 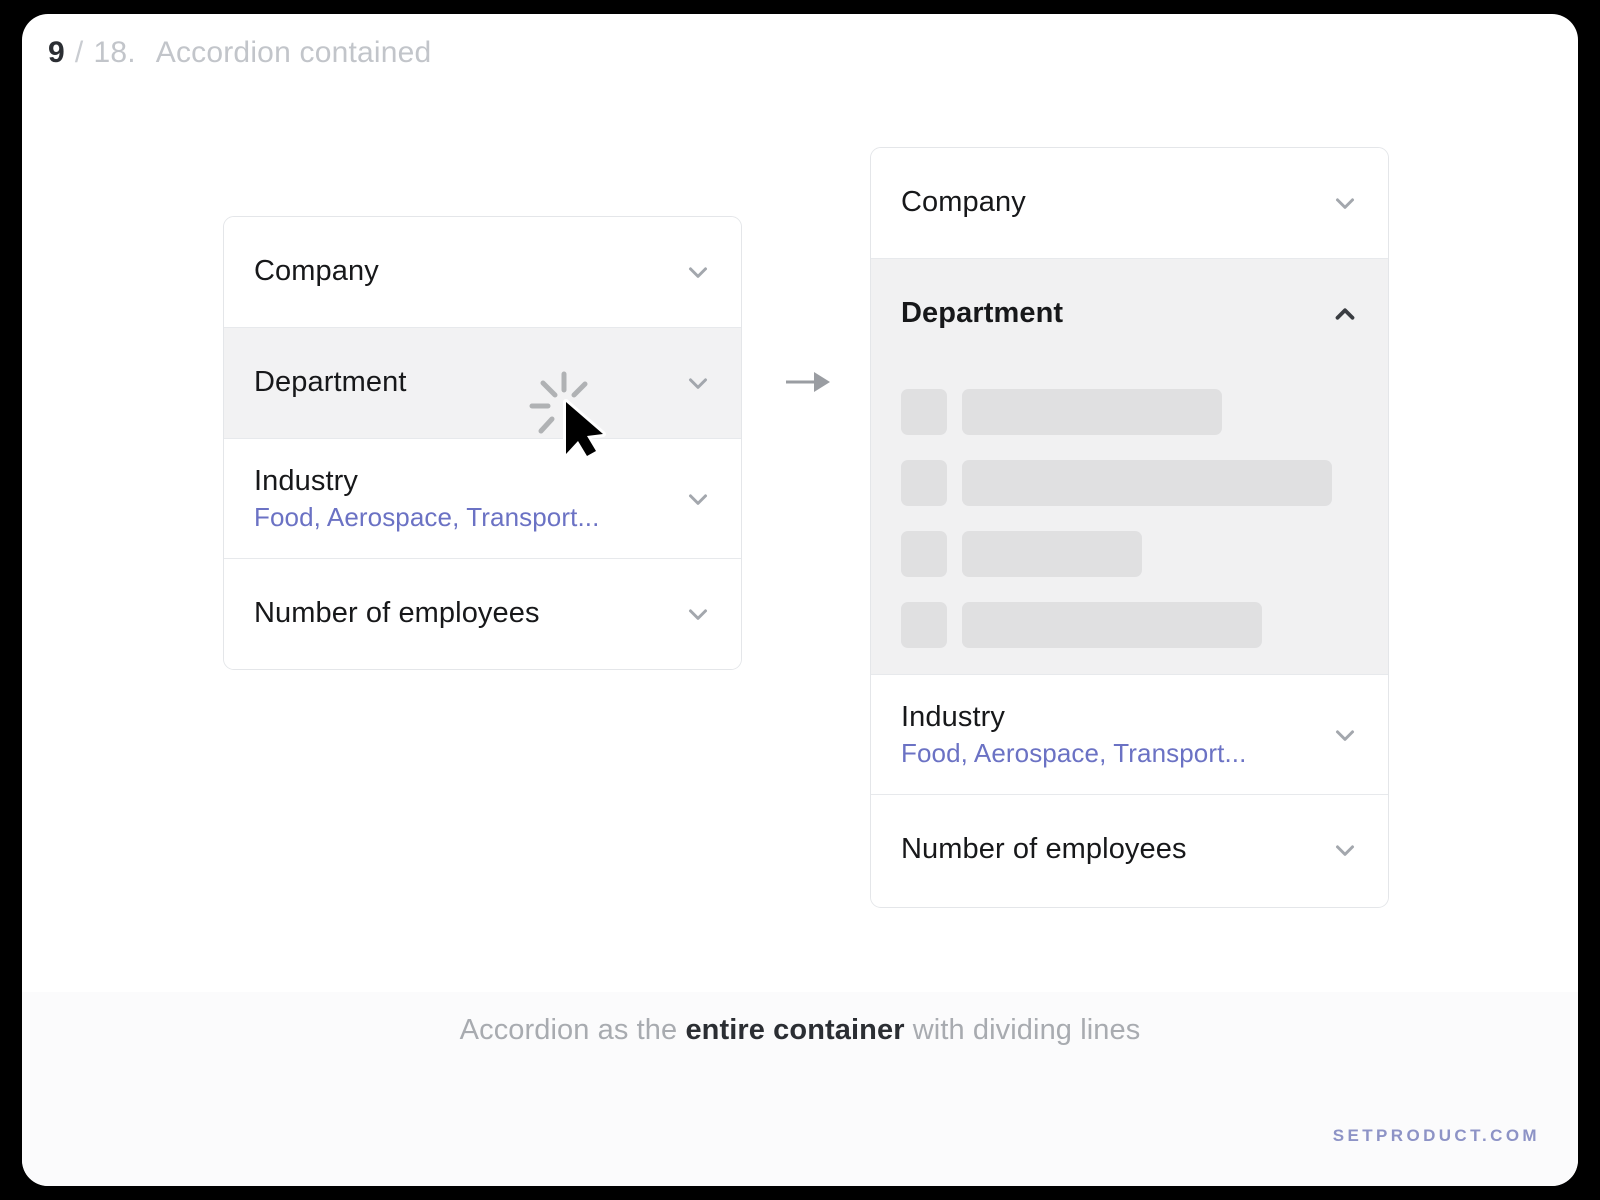 I want to click on accordion-panel-department, so click(x=1129, y=521).